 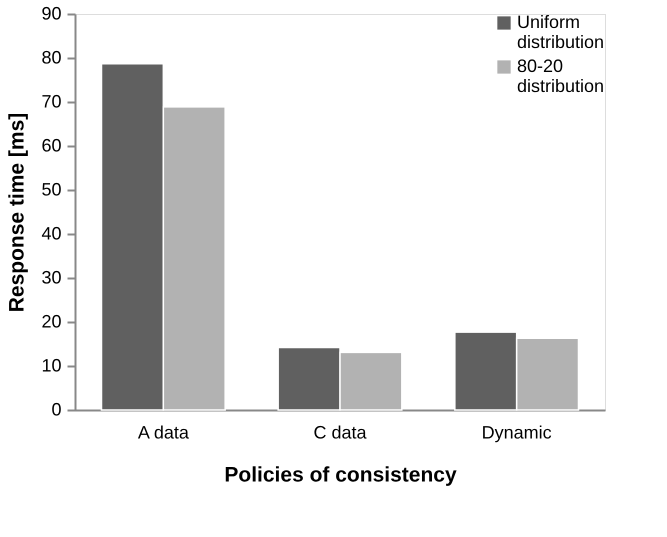 I want to click on x-tick-label: A data, so click(x=164, y=432).